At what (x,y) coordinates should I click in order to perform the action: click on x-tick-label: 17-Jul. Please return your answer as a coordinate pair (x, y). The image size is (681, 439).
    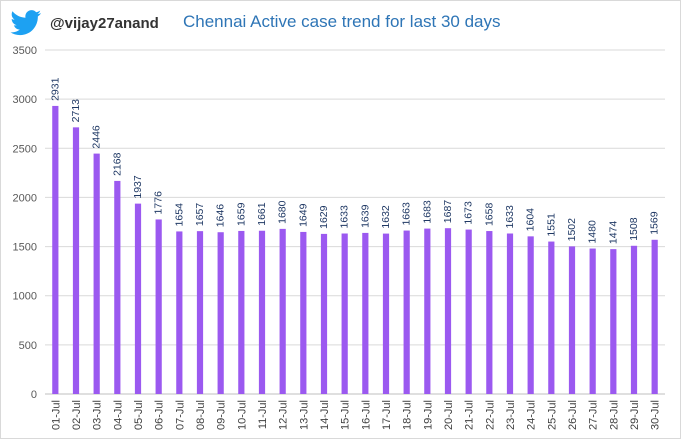
    Looking at the image, I should click on (387, 415).